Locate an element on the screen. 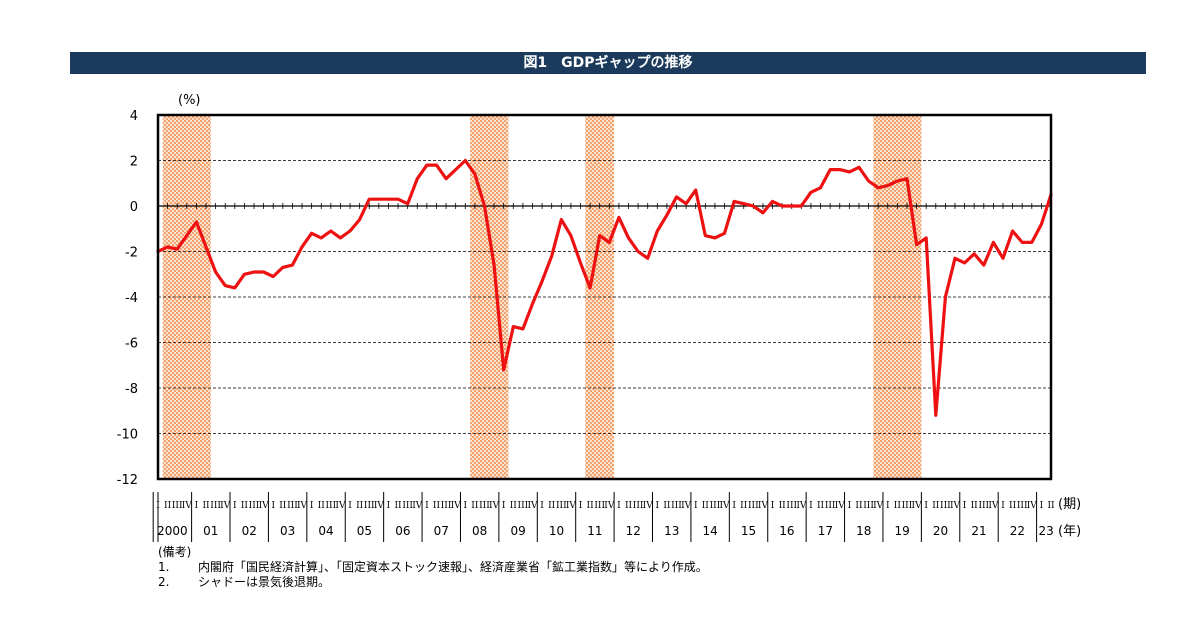 This screenshot has width=1200, height=628. x-year-label: 19 is located at coordinates (902, 531).